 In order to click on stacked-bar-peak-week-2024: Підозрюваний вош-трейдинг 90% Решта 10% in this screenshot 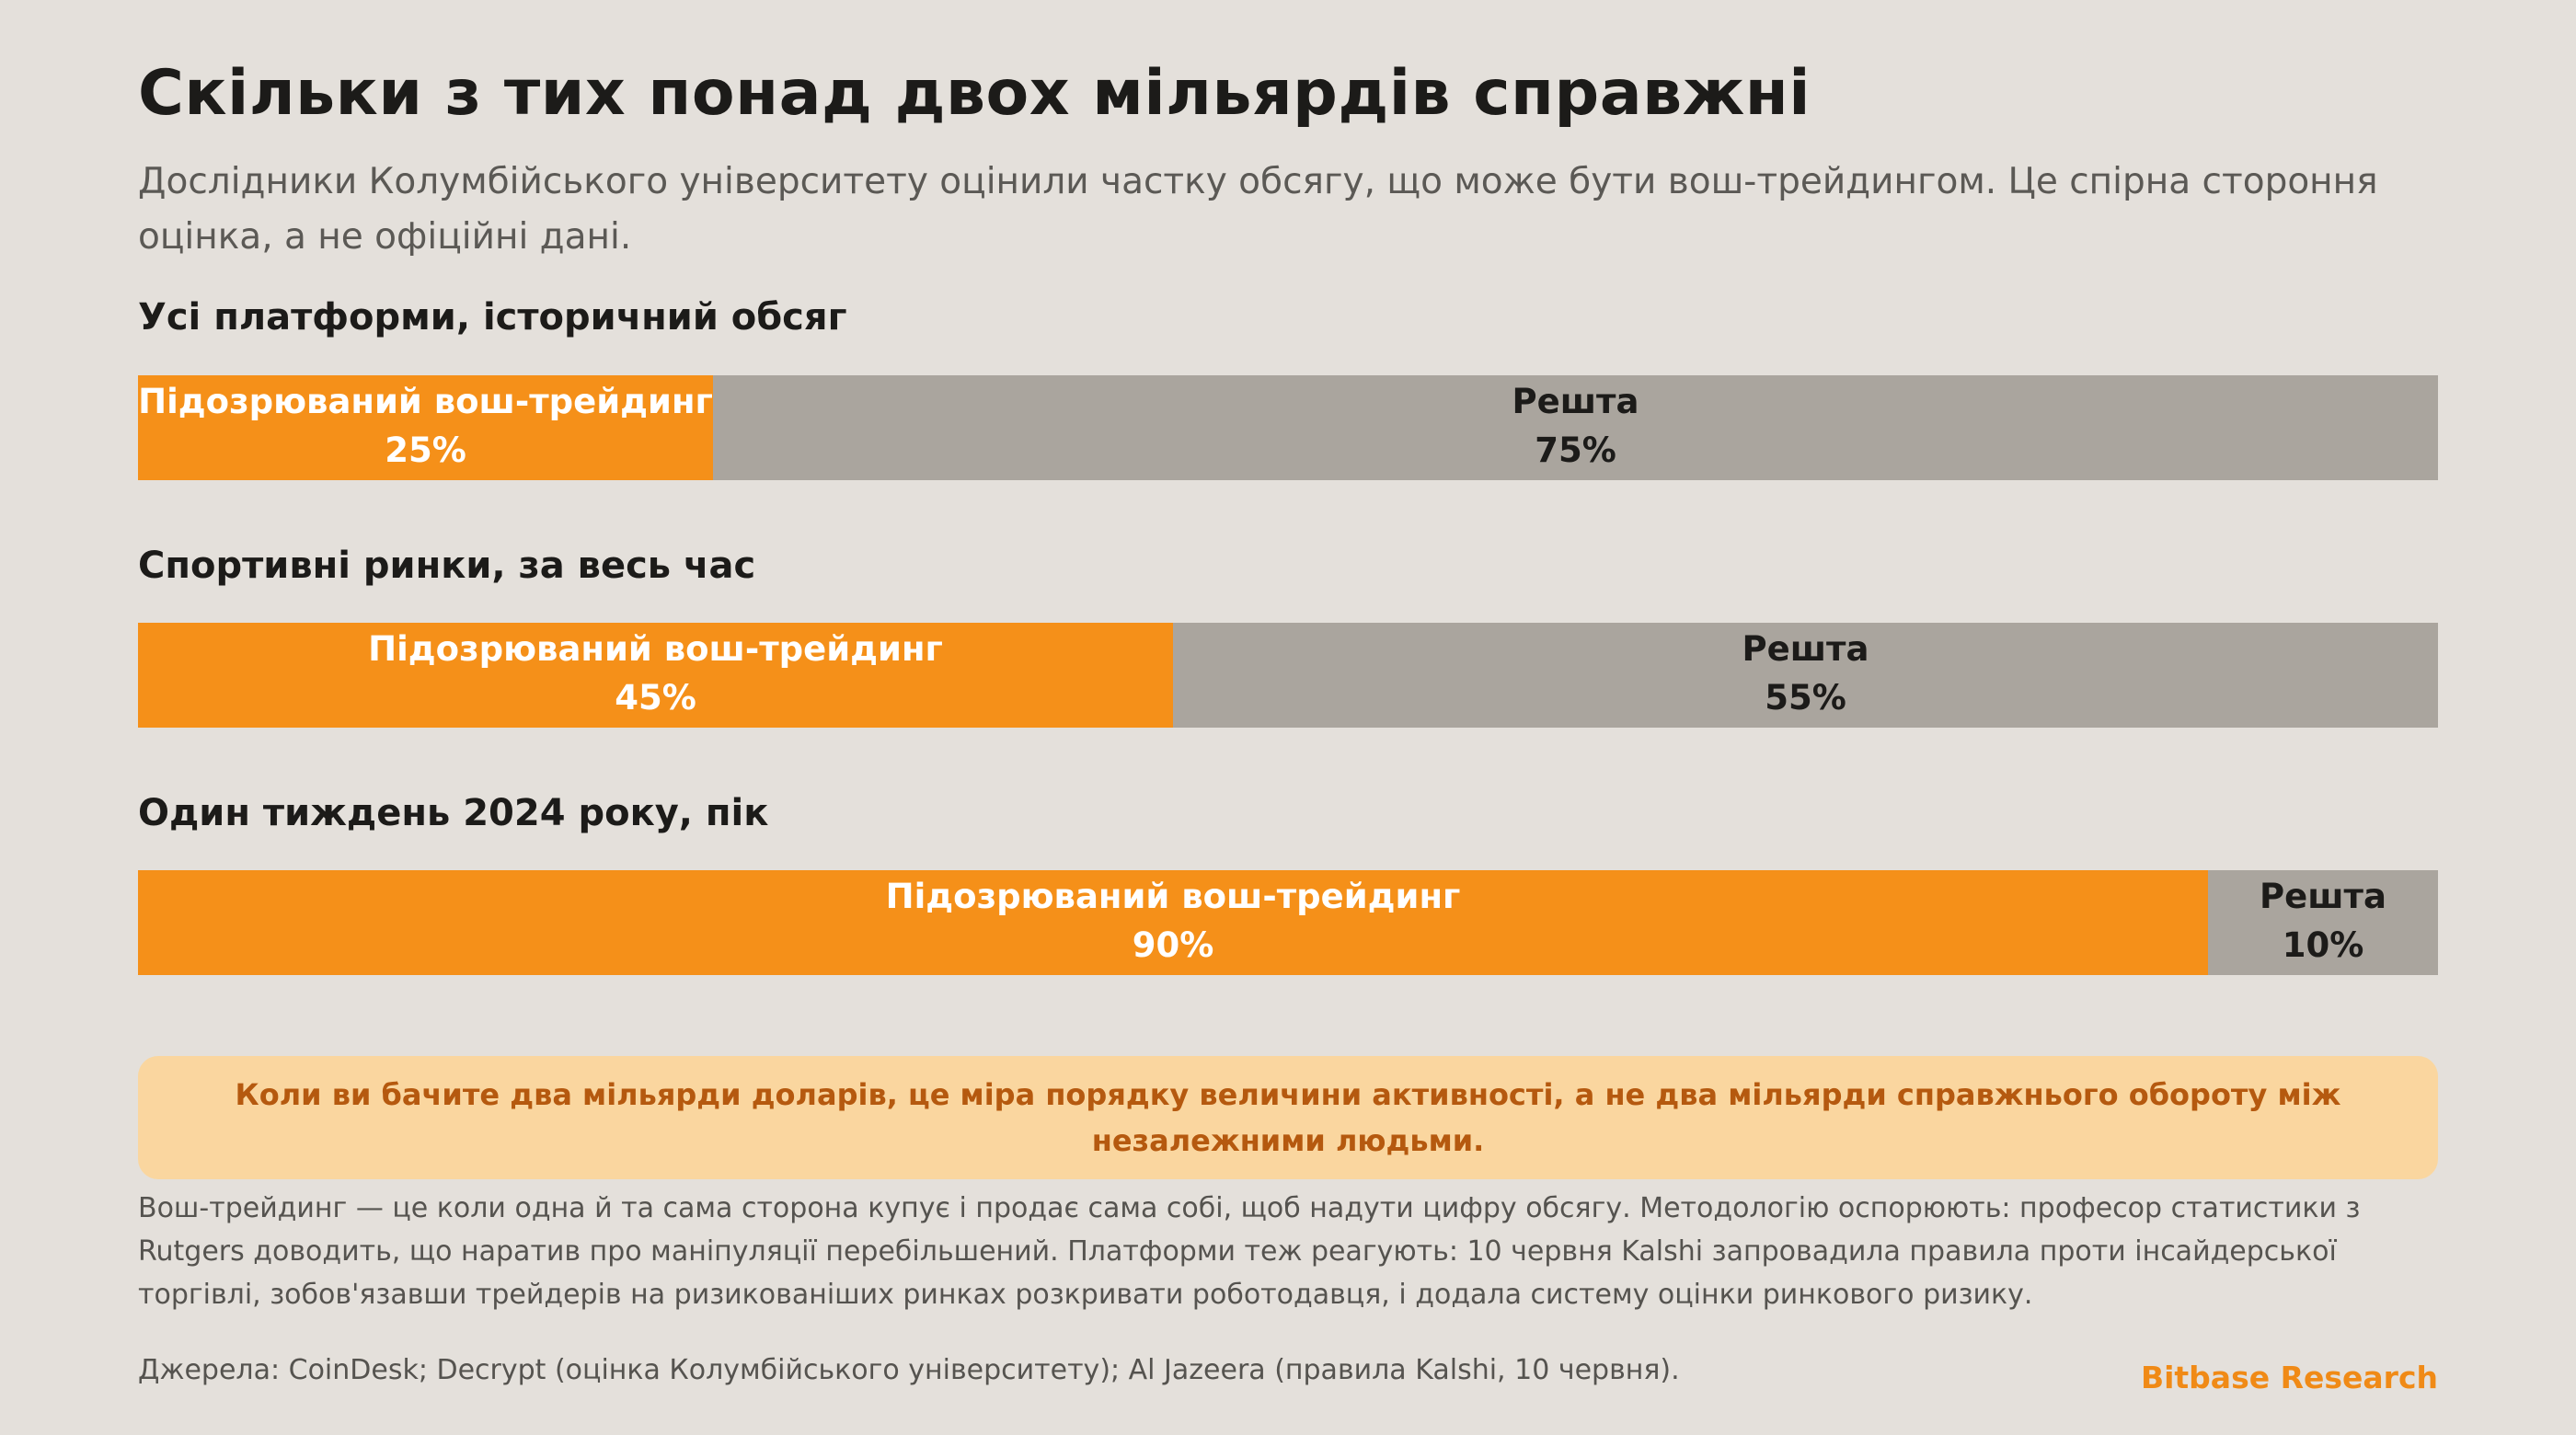, I will do `click(1288, 922)`.